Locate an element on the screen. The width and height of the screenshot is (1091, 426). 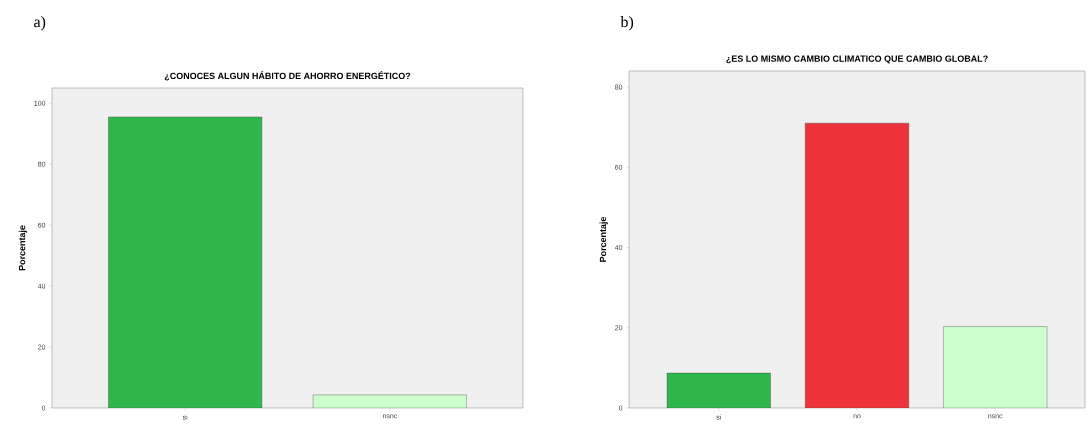
chart-title: ¿ES LO MISMO CAMBIO CLIMATICO QUE CAMBIO GLOBAL? is located at coordinates (857, 59).